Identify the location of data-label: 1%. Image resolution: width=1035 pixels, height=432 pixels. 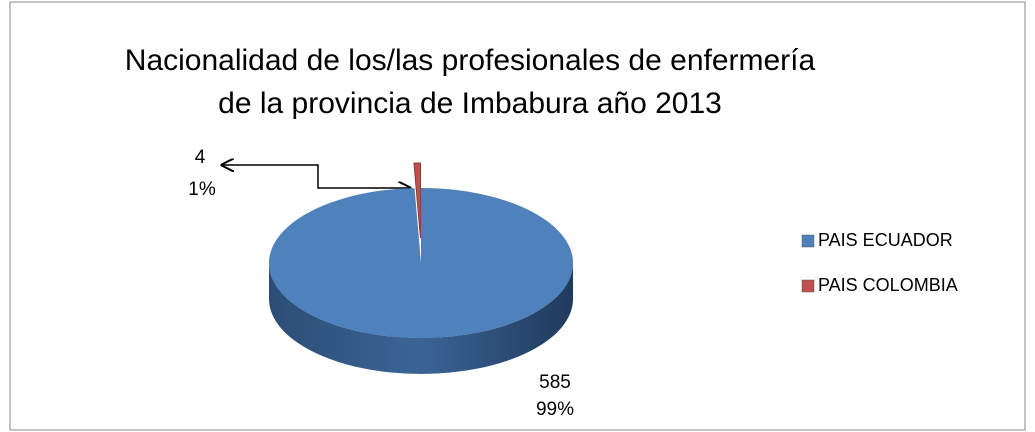
(202, 189).